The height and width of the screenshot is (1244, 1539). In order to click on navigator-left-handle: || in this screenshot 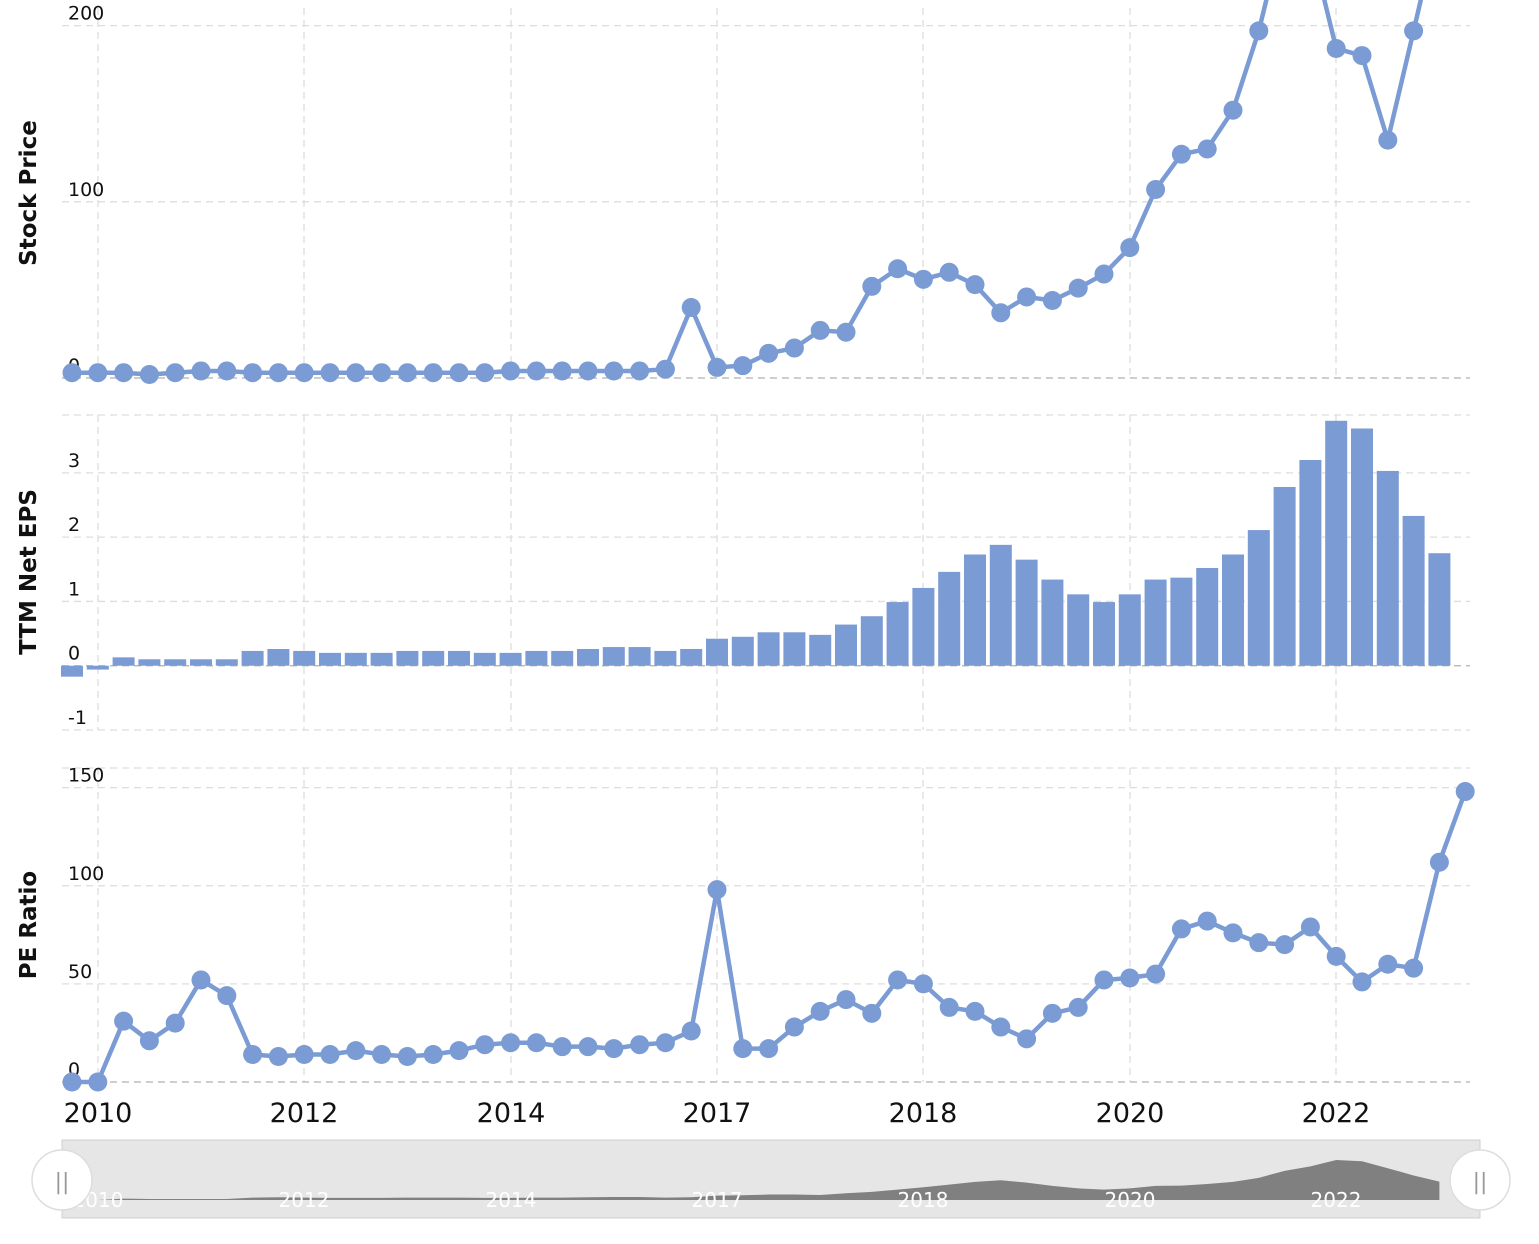, I will do `click(62, 1180)`.